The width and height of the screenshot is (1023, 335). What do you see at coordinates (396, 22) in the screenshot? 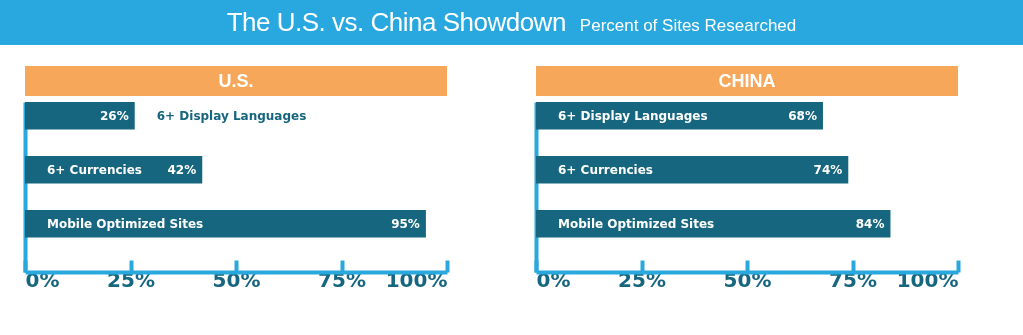
I see `text: The U.S. vs. China Showdown` at bounding box center [396, 22].